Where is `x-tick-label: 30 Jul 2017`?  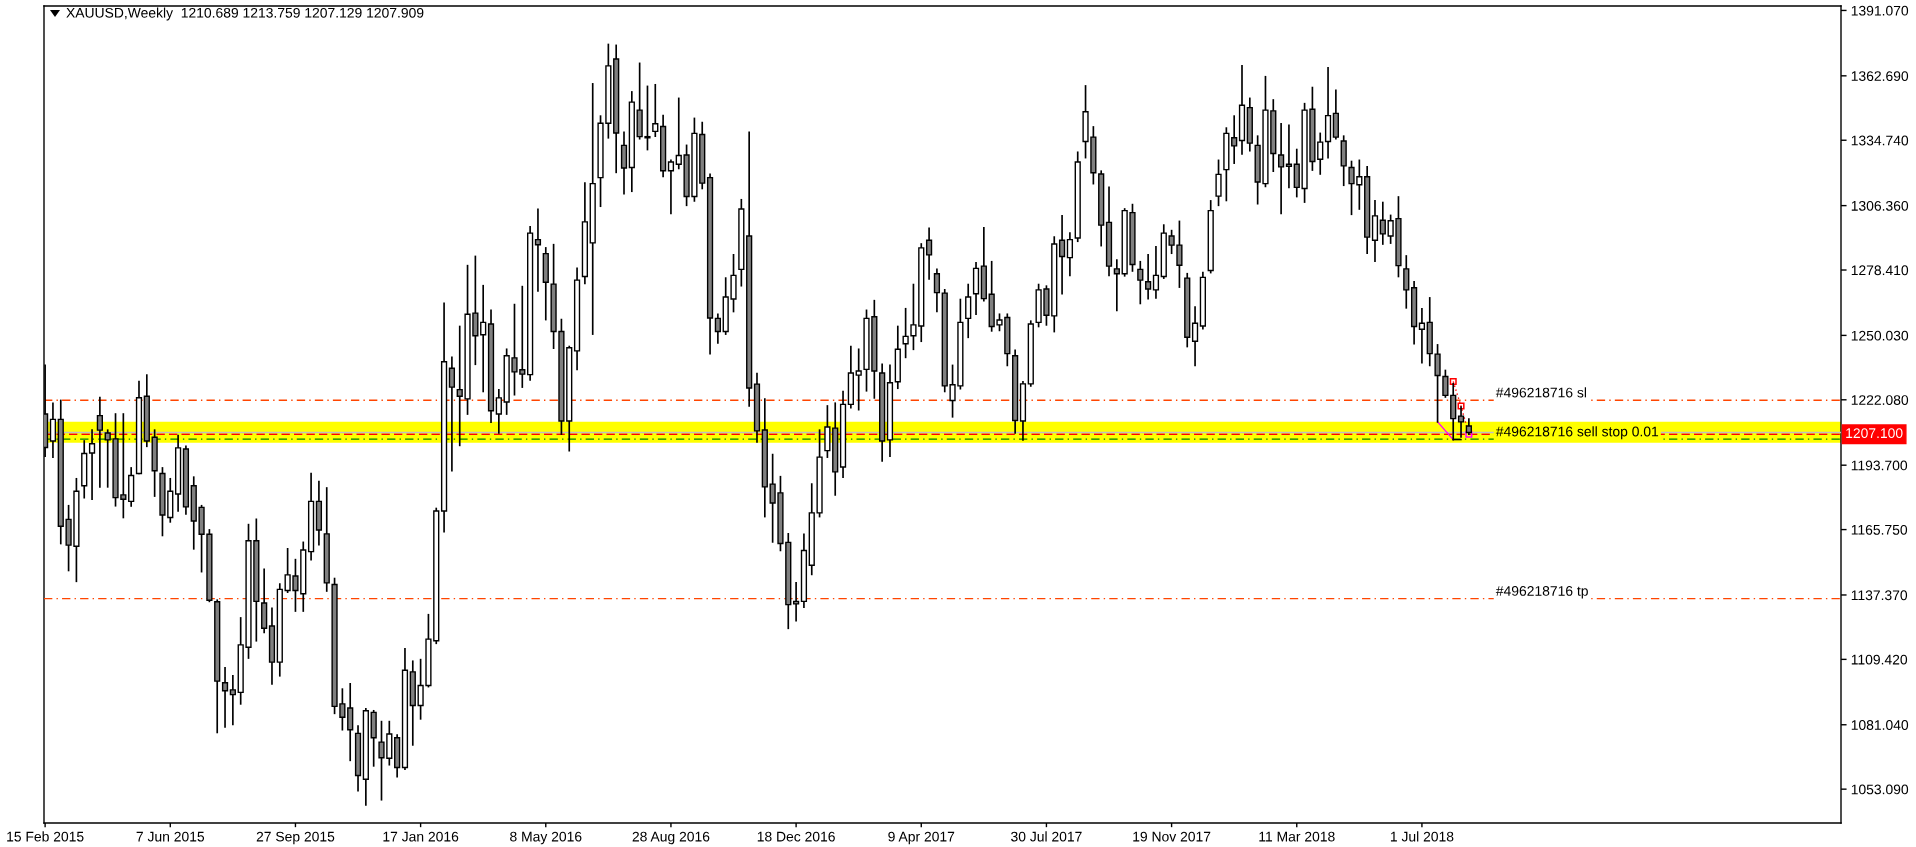
x-tick-label: 30 Jul 2017 is located at coordinates (1046, 836).